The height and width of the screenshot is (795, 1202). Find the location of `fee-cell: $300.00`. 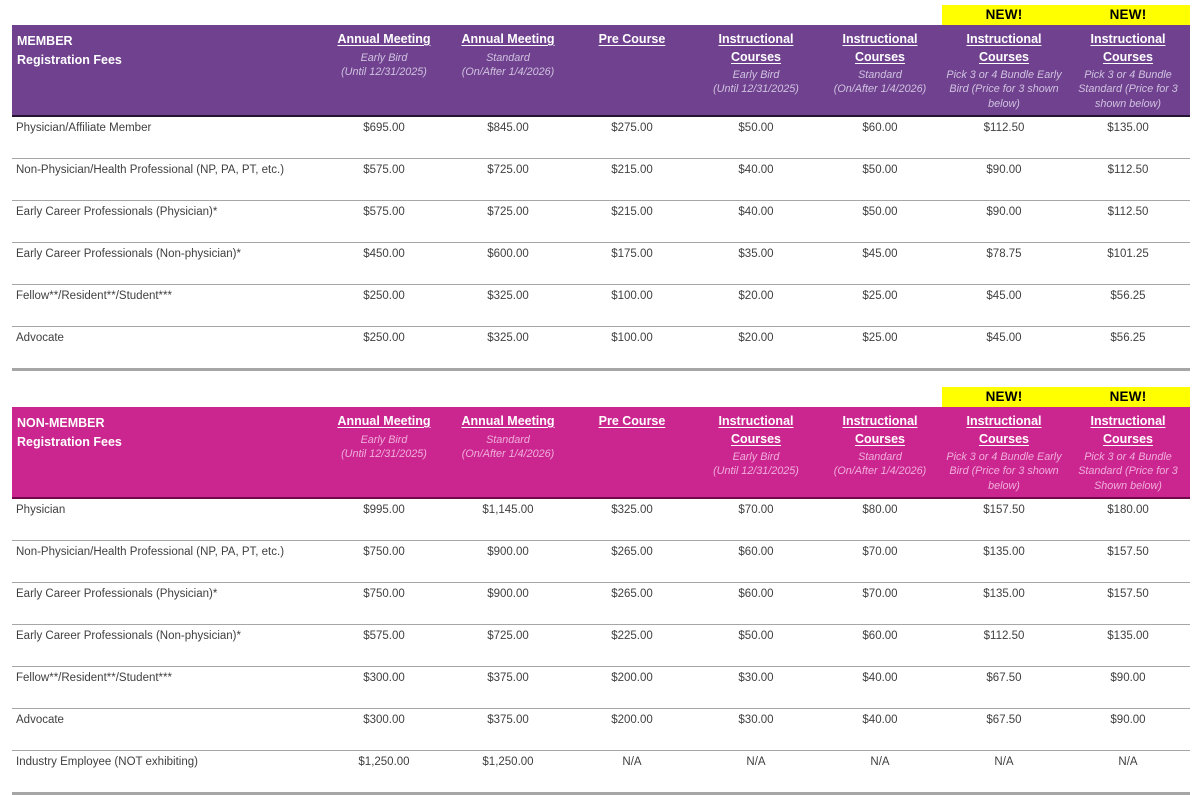

fee-cell: $300.00 is located at coordinates (384, 720).